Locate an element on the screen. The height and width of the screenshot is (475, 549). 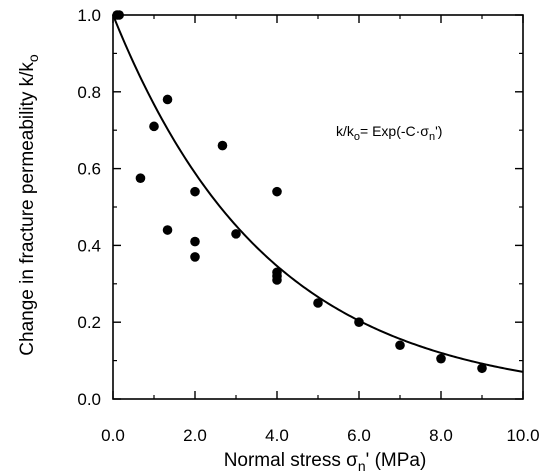
y-tick-label: 1.0 is located at coordinates (89, 15).